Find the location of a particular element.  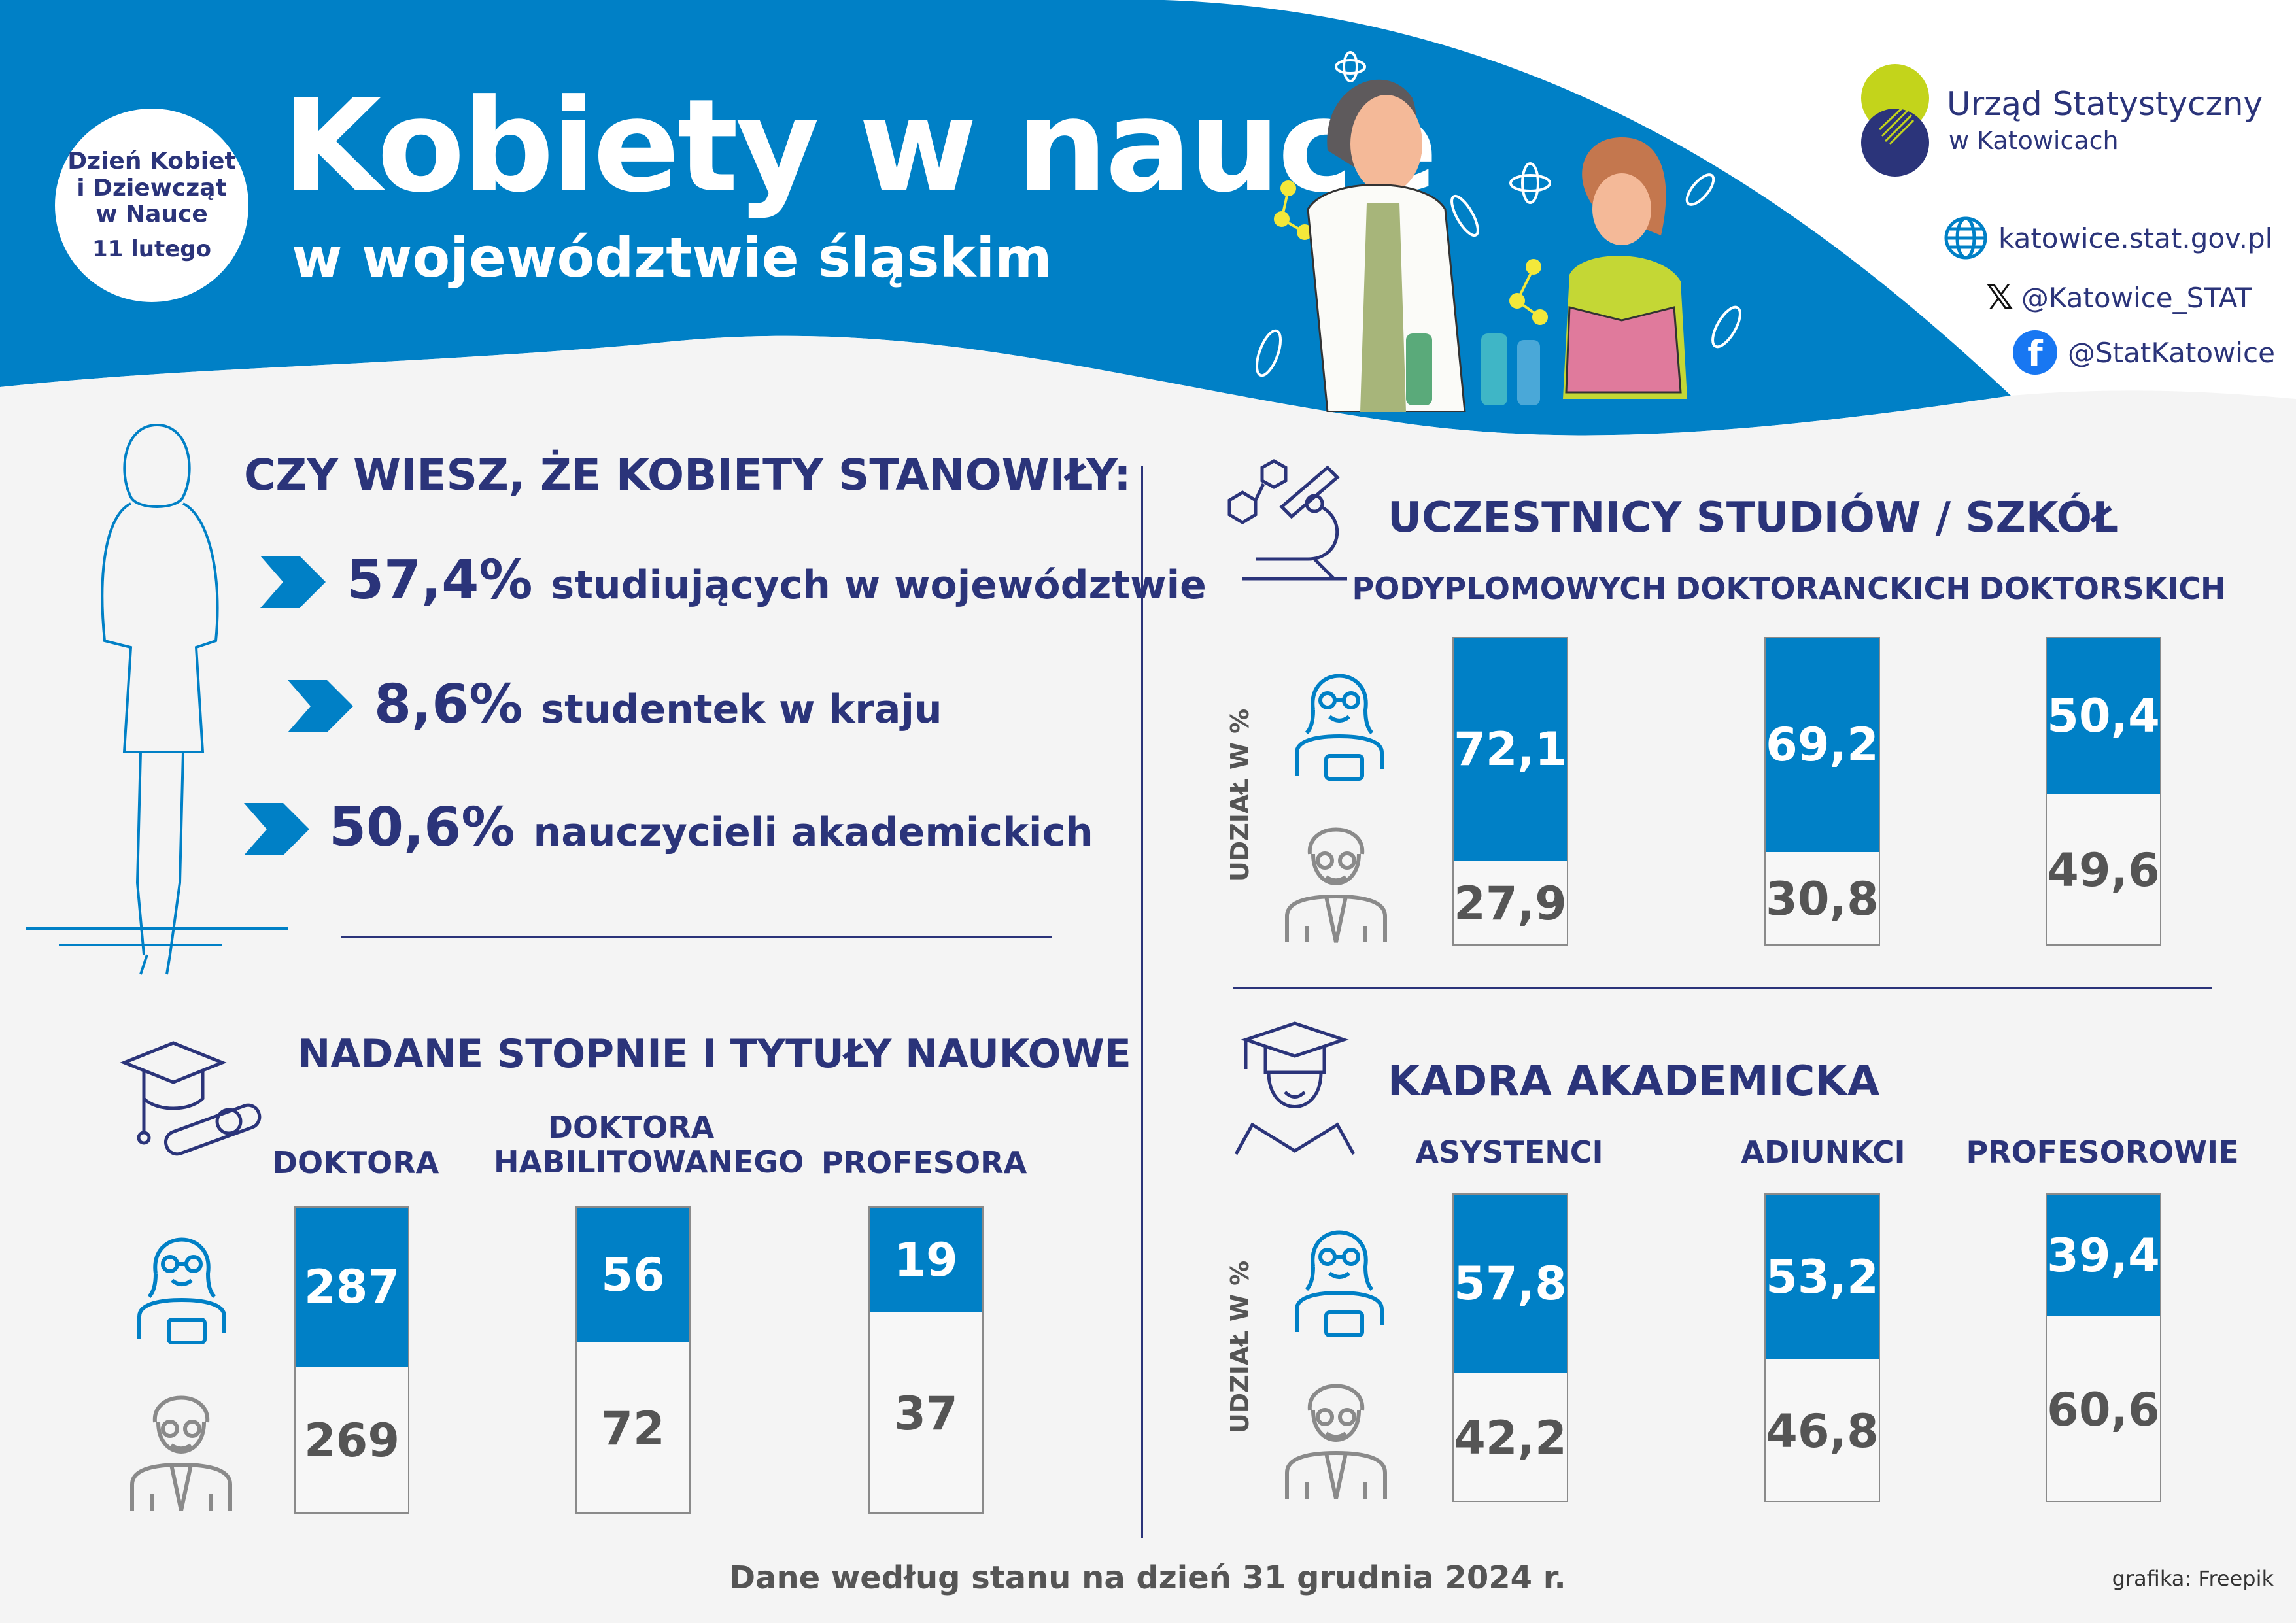

graduation-diploma-icon is located at coordinates (191, 1098).